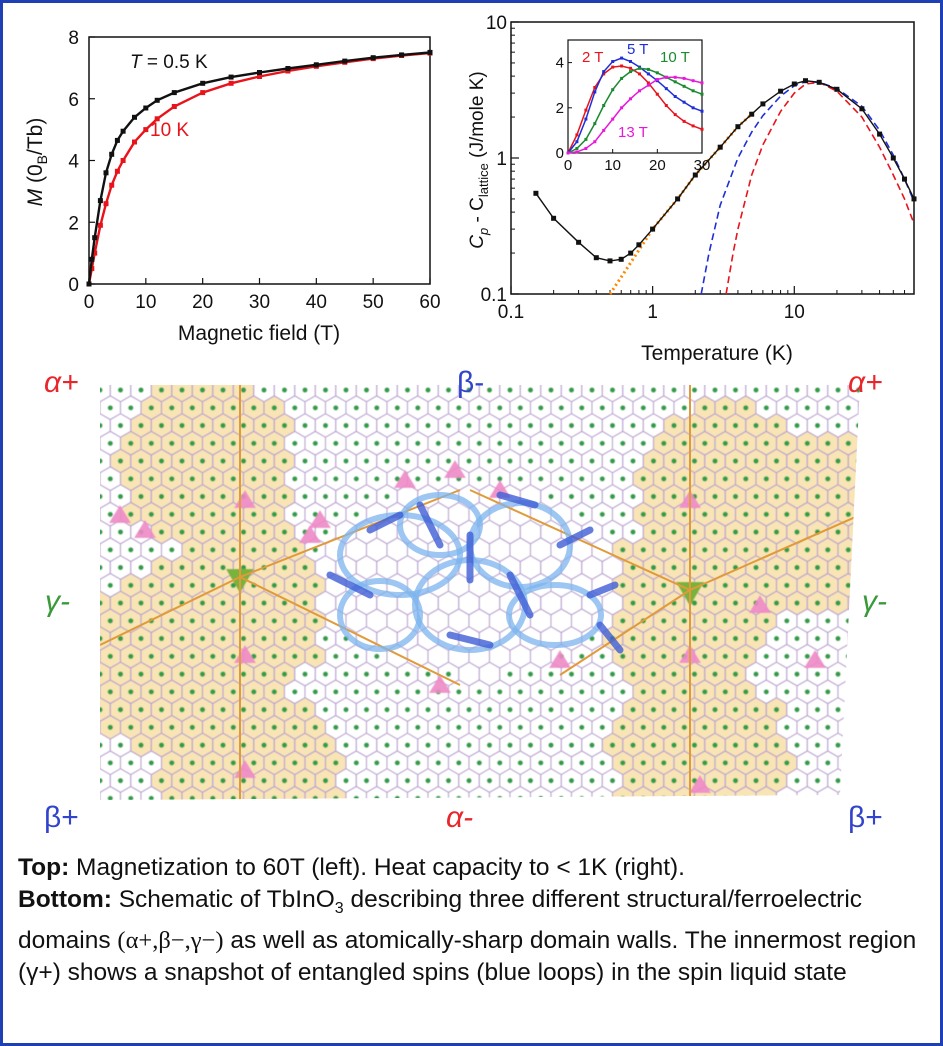  What do you see at coordinates (702, 165) in the screenshot?
I see `inset-x-tick-label: 30` at bounding box center [702, 165].